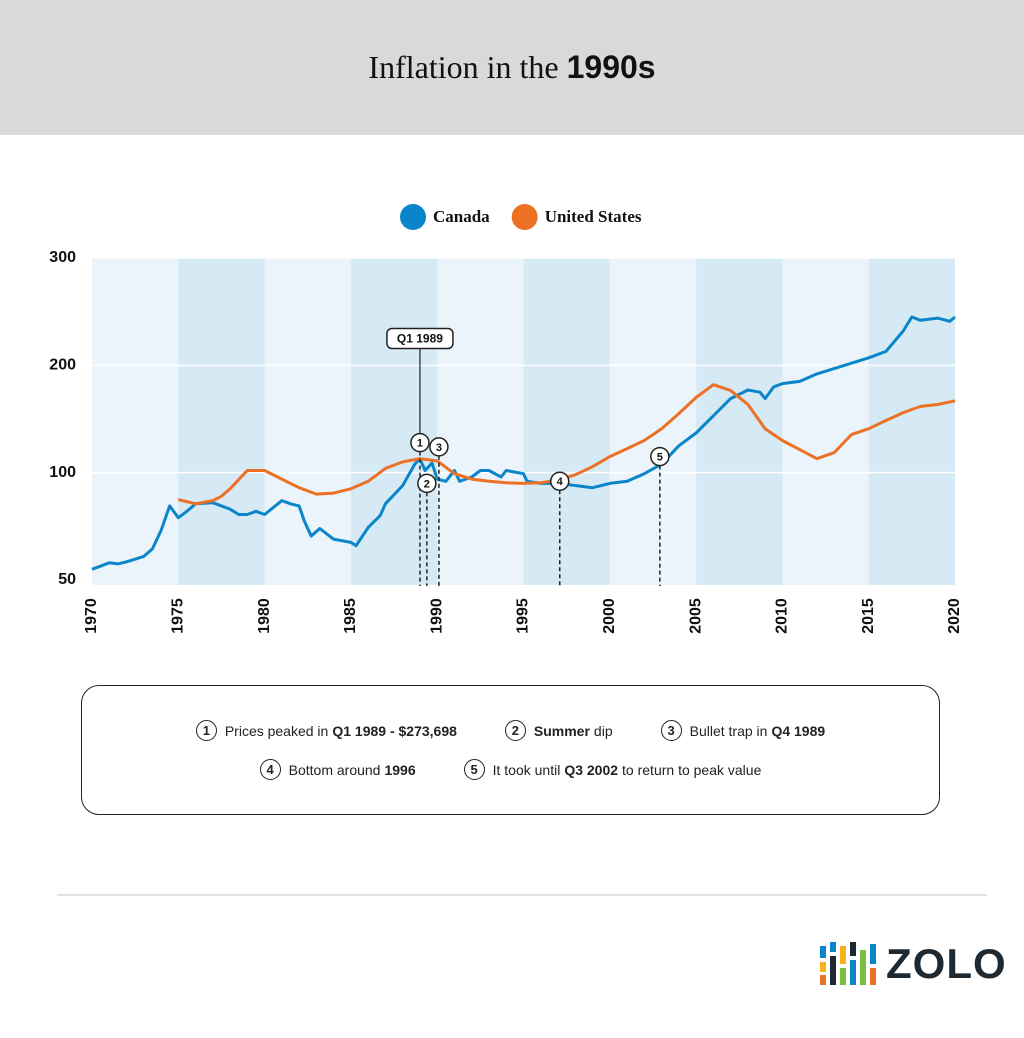 This screenshot has height=1038, width=1024. Describe the element at coordinates (270, 769) in the screenshot. I see `note-number: 4` at that location.